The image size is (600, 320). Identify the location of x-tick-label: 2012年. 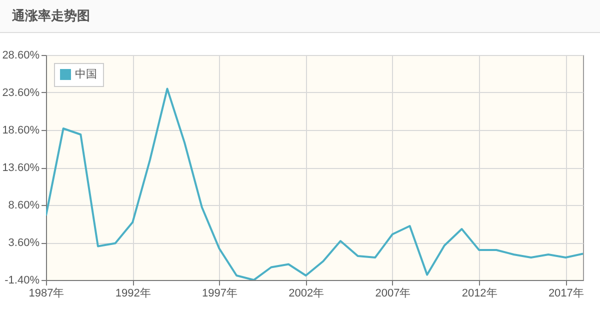
(480, 294).